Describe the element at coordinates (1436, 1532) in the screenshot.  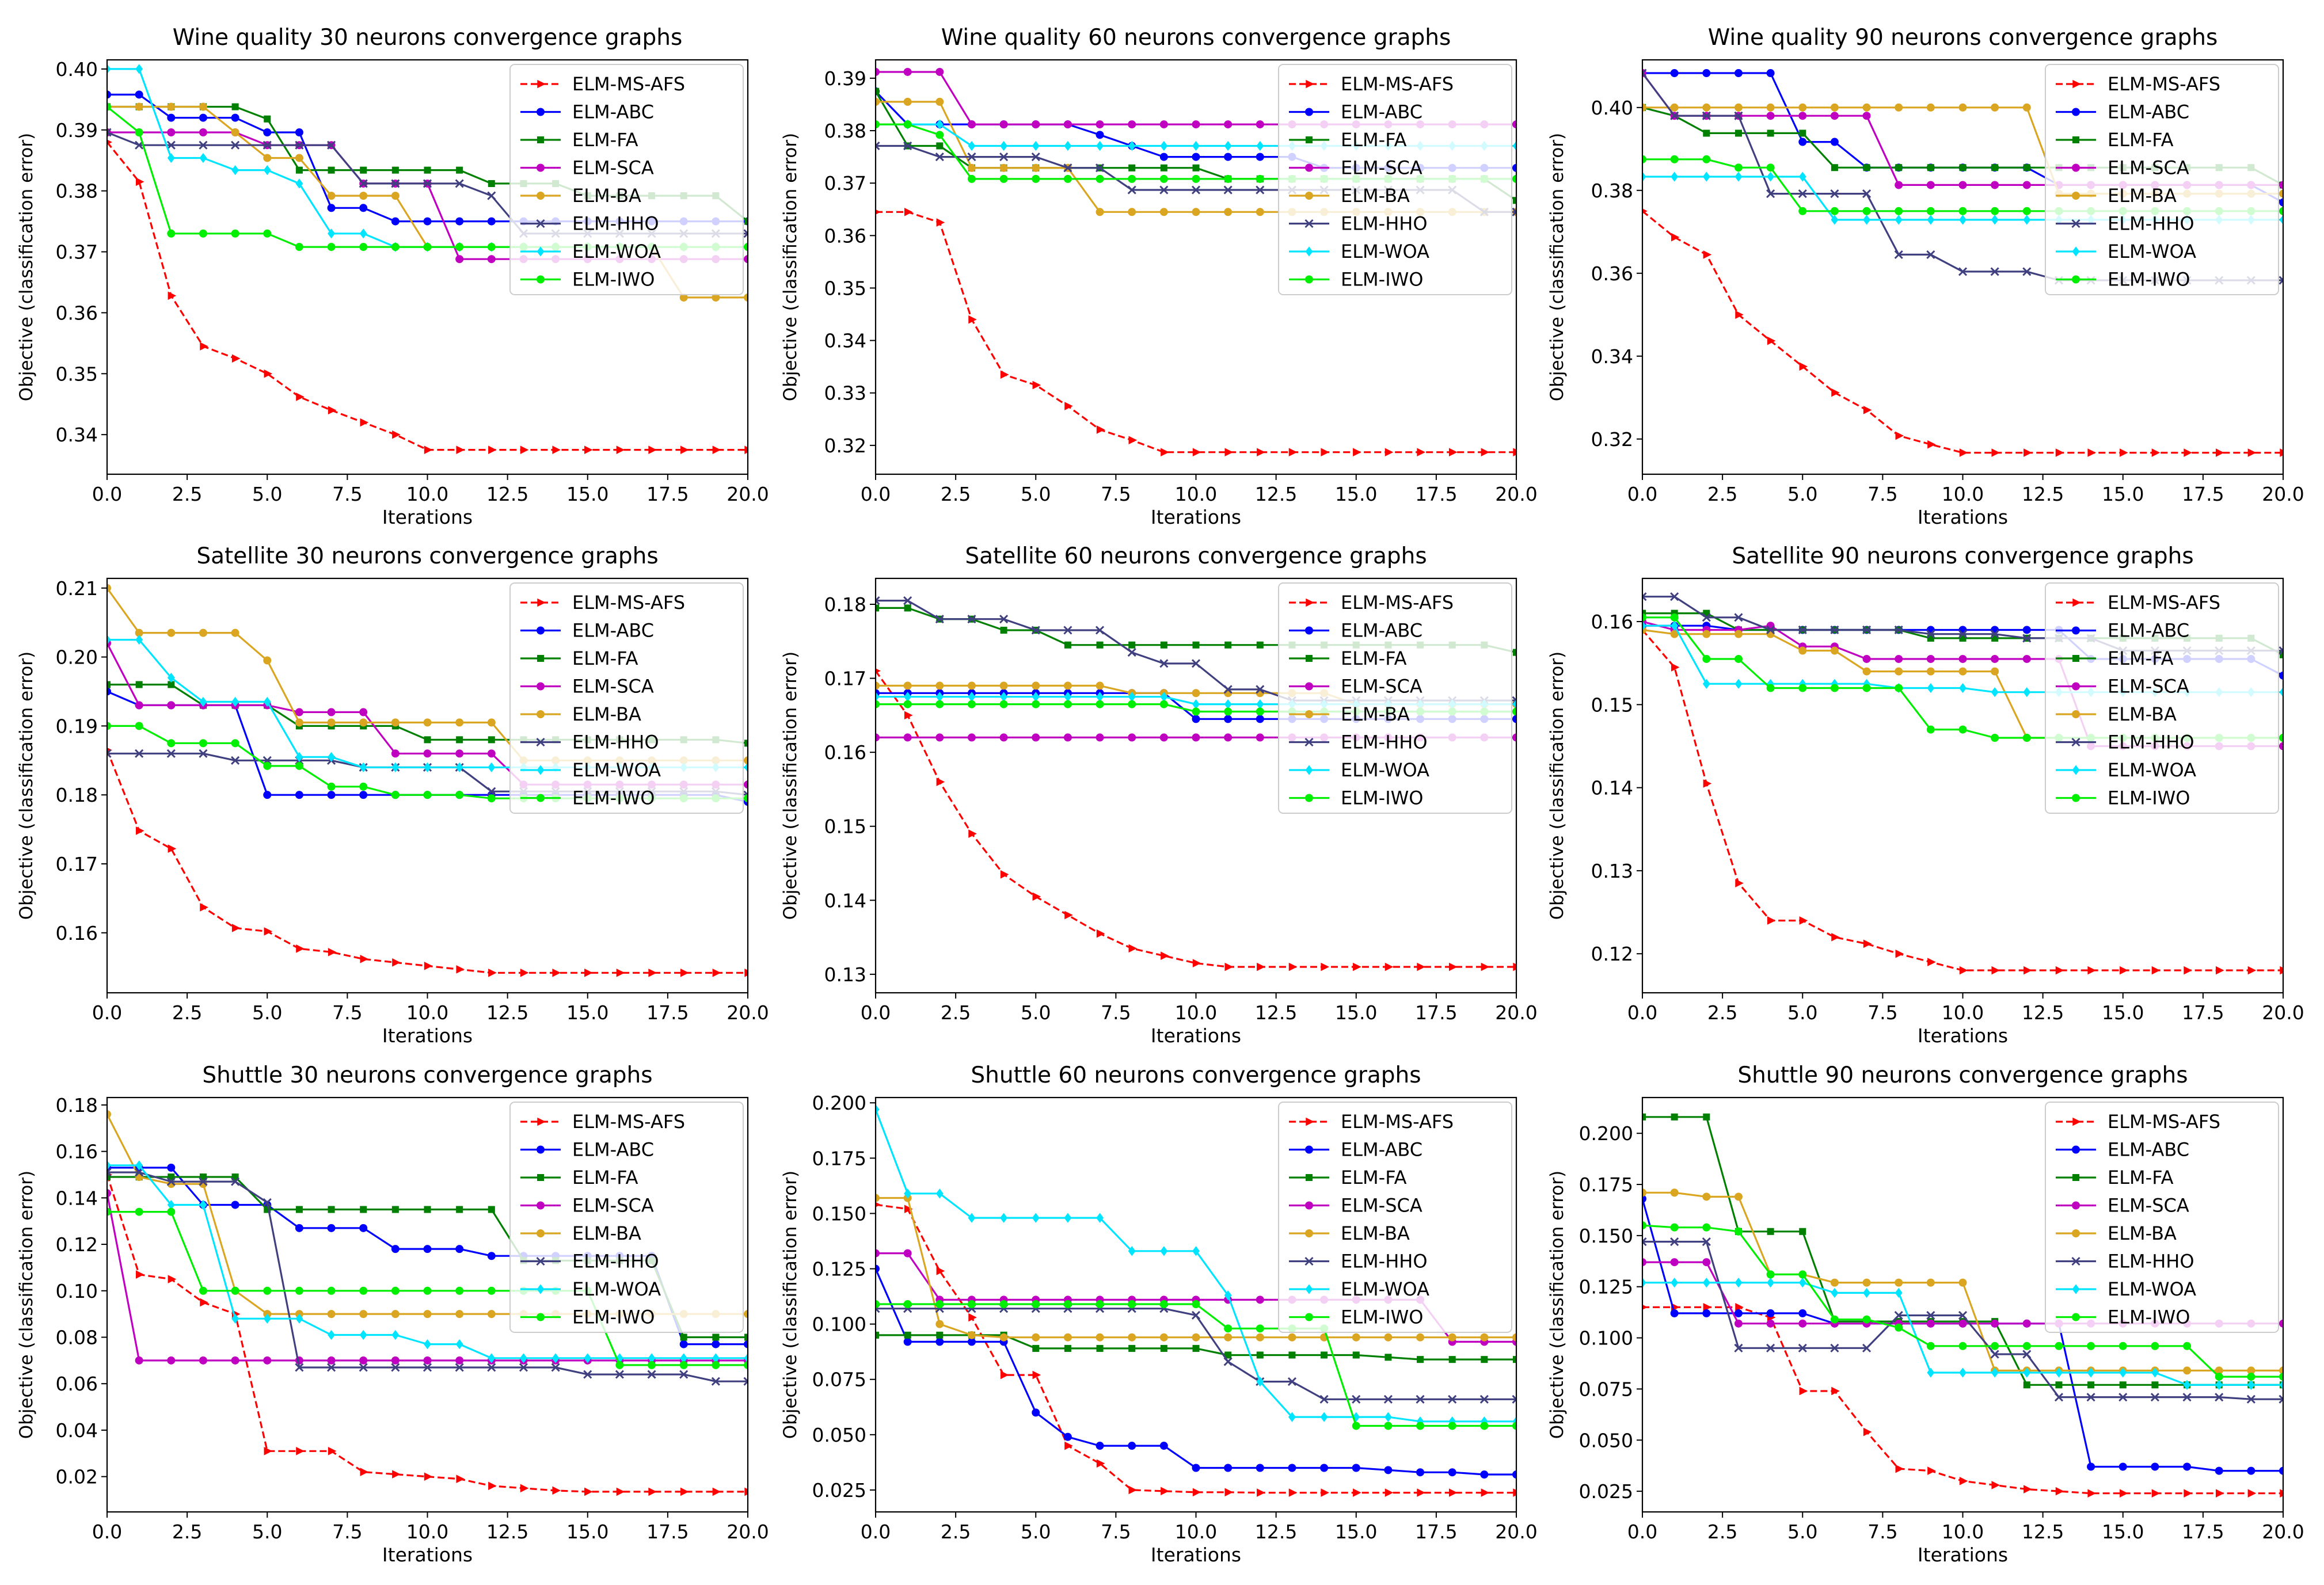
I see `x-tick-label: 17.5` at that location.